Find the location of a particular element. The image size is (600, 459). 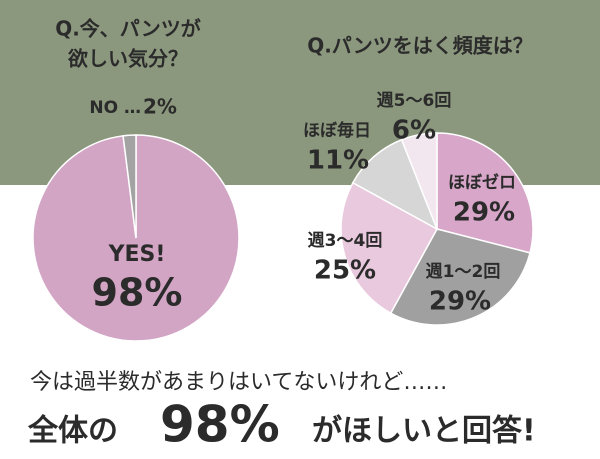

chart-title: Q.今、パンツが is located at coordinates (128, 29).